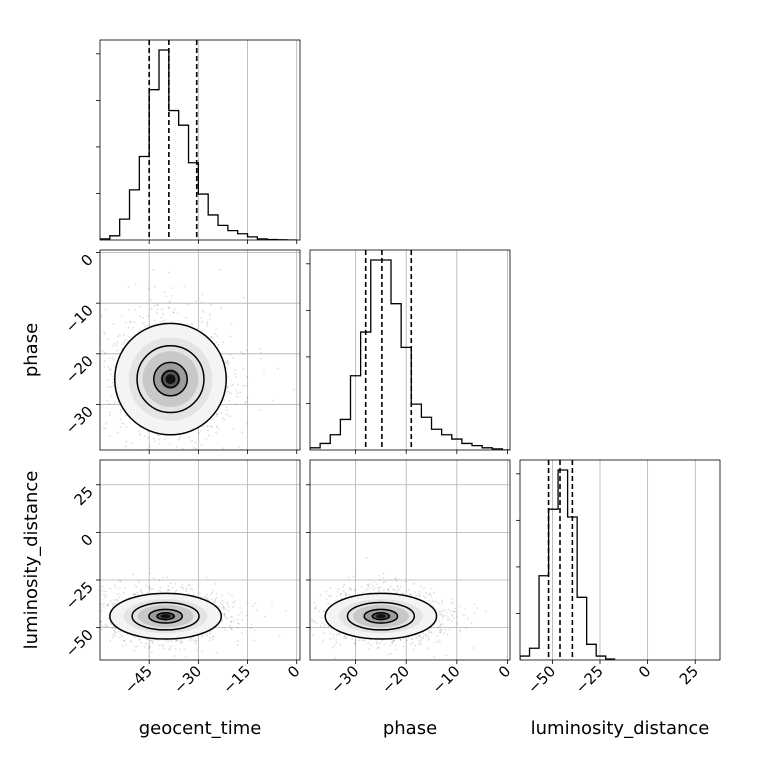 The width and height of the screenshot is (760, 760). I want to click on hist-panel-phase, so click(408, 351).